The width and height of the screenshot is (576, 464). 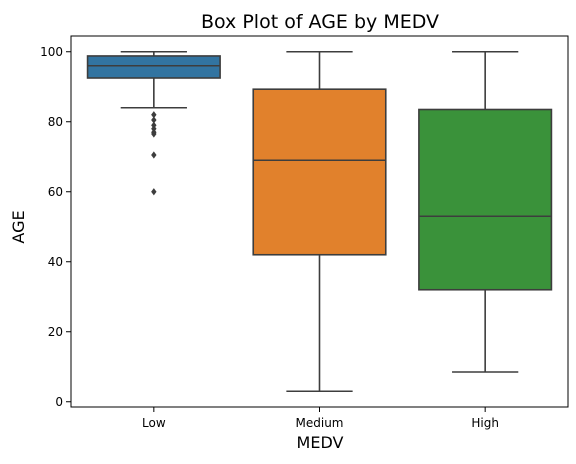 What do you see at coordinates (51, 52) in the screenshot?
I see `y-tick-label: 100` at bounding box center [51, 52].